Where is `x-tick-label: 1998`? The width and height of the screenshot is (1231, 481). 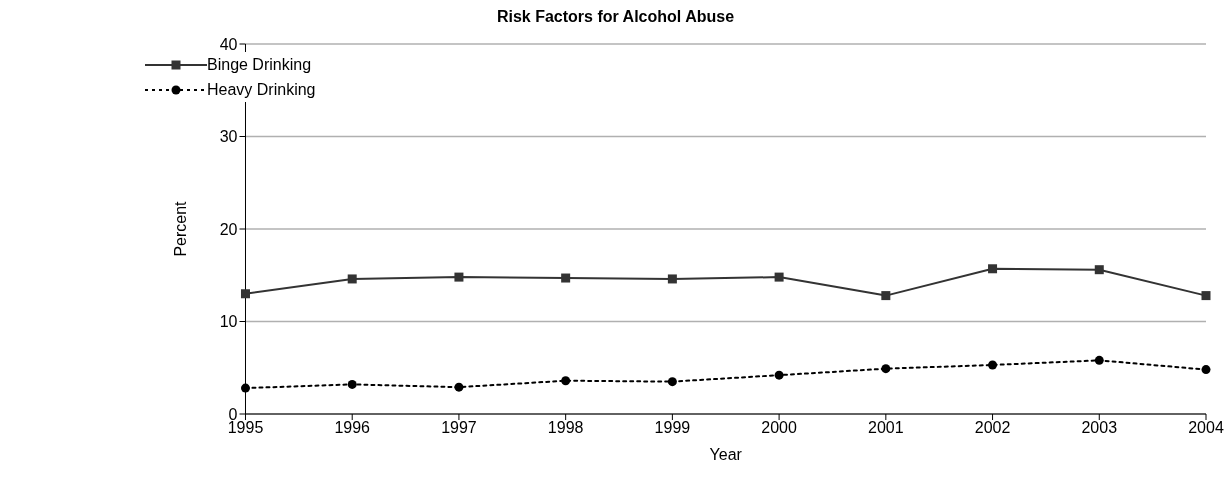 x-tick-label: 1998 is located at coordinates (565, 428).